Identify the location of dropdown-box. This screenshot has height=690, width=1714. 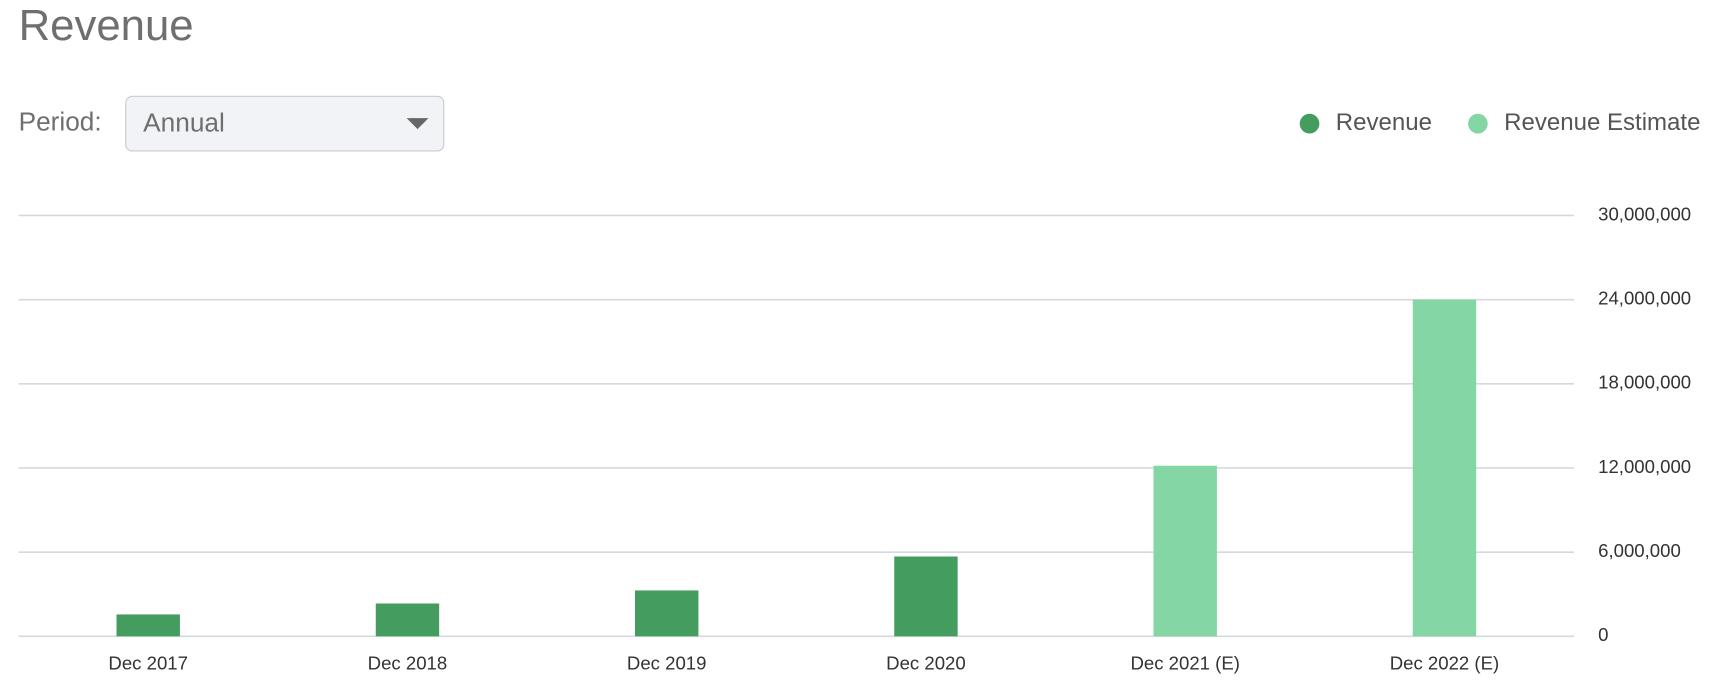
(285, 123).